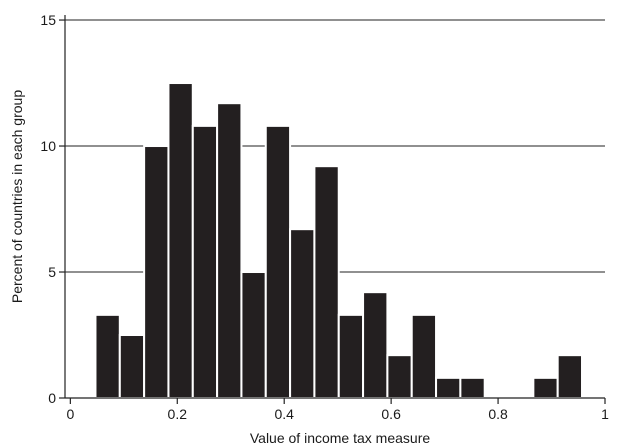 Image resolution: width=623 pixels, height=448 pixels. What do you see at coordinates (498, 414) in the screenshot?
I see `x-tick-label: 0.8` at bounding box center [498, 414].